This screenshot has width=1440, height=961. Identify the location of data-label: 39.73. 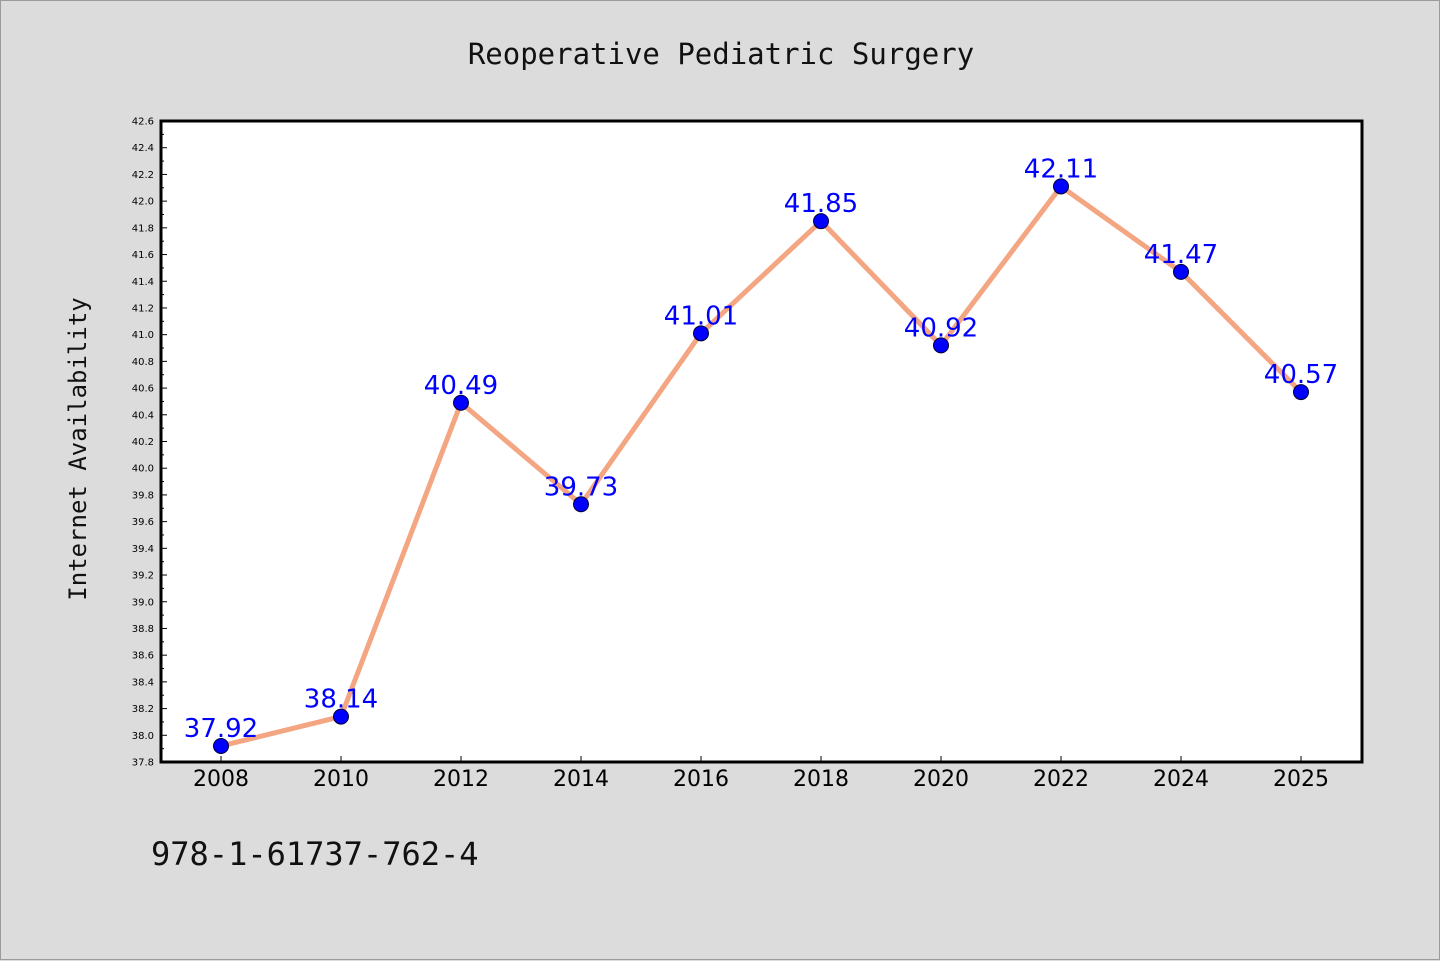
(581, 487).